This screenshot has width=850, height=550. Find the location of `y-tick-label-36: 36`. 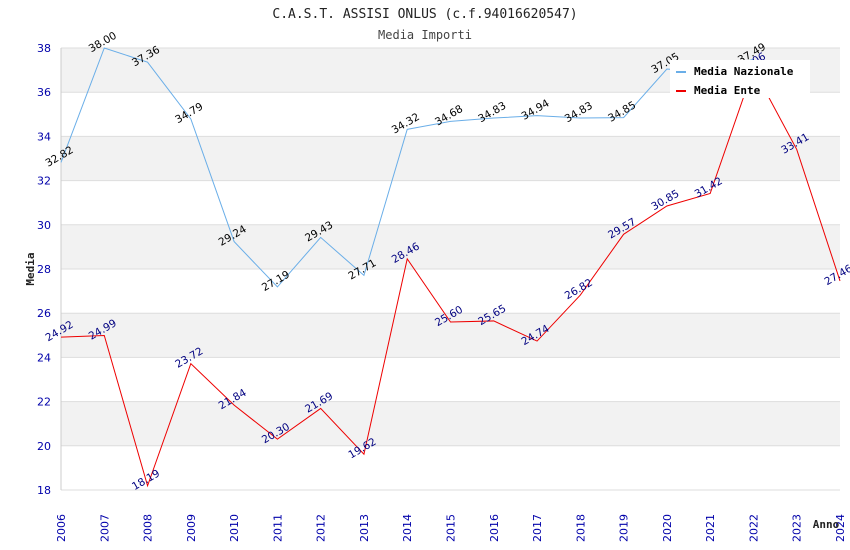

y-tick-label-36: 36 is located at coordinates (44, 92).